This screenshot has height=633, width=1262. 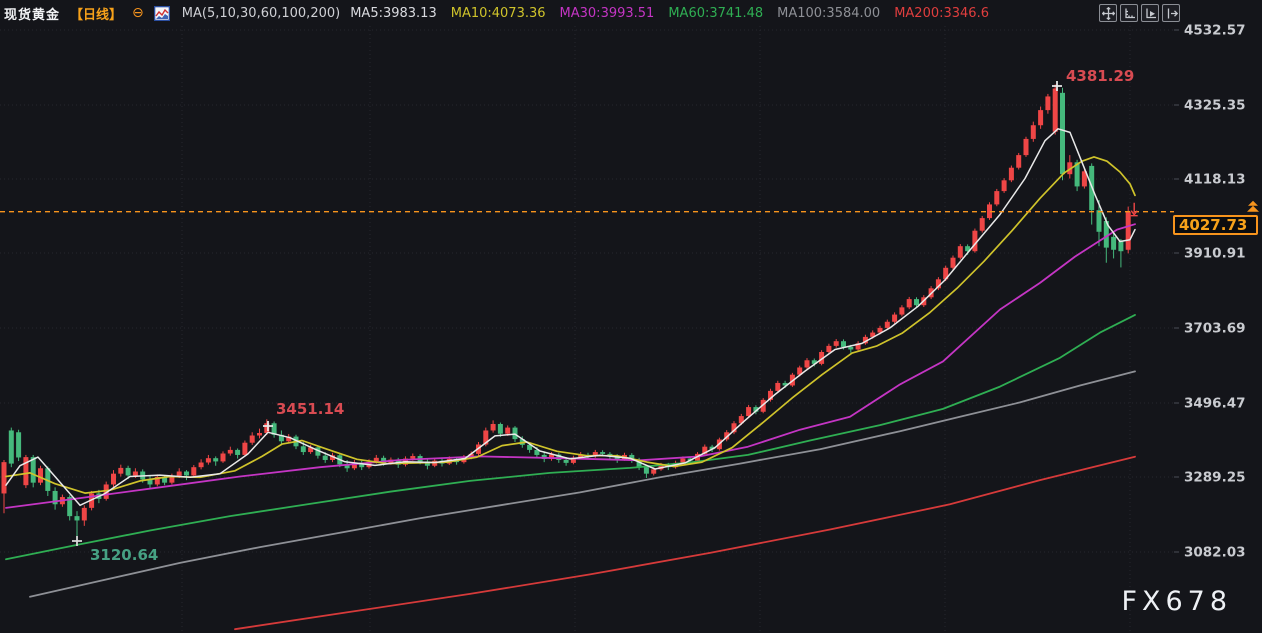 What do you see at coordinates (162, 13) in the screenshot?
I see `mini-chart-icon` at bounding box center [162, 13].